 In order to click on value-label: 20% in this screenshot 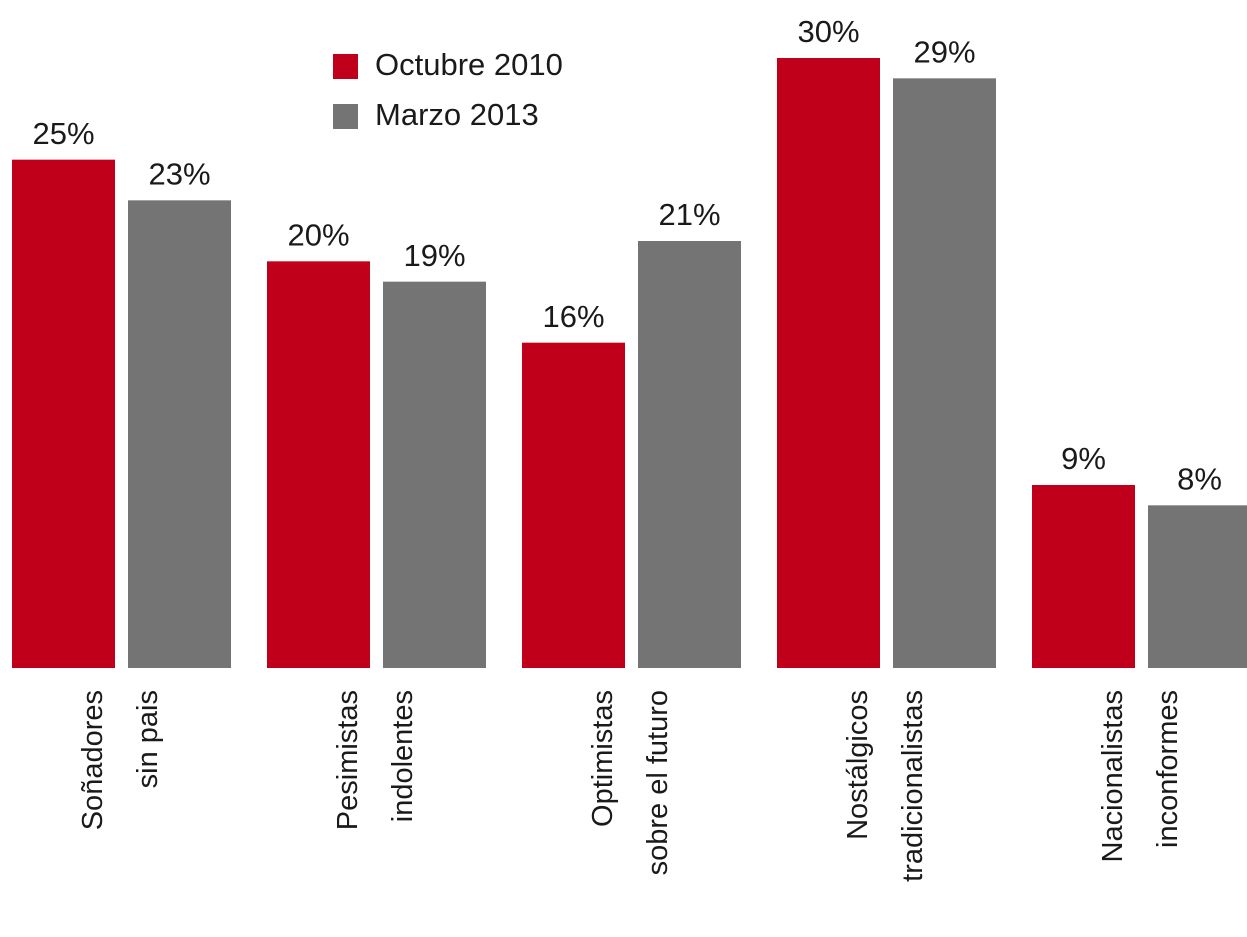, I will do `click(318, 235)`.